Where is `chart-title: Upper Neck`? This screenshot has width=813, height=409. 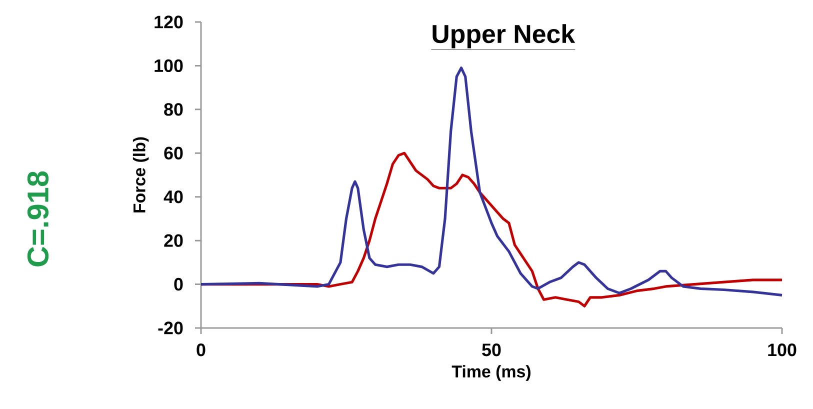
chart-title: Upper Neck is located at coordinates (504, 36).